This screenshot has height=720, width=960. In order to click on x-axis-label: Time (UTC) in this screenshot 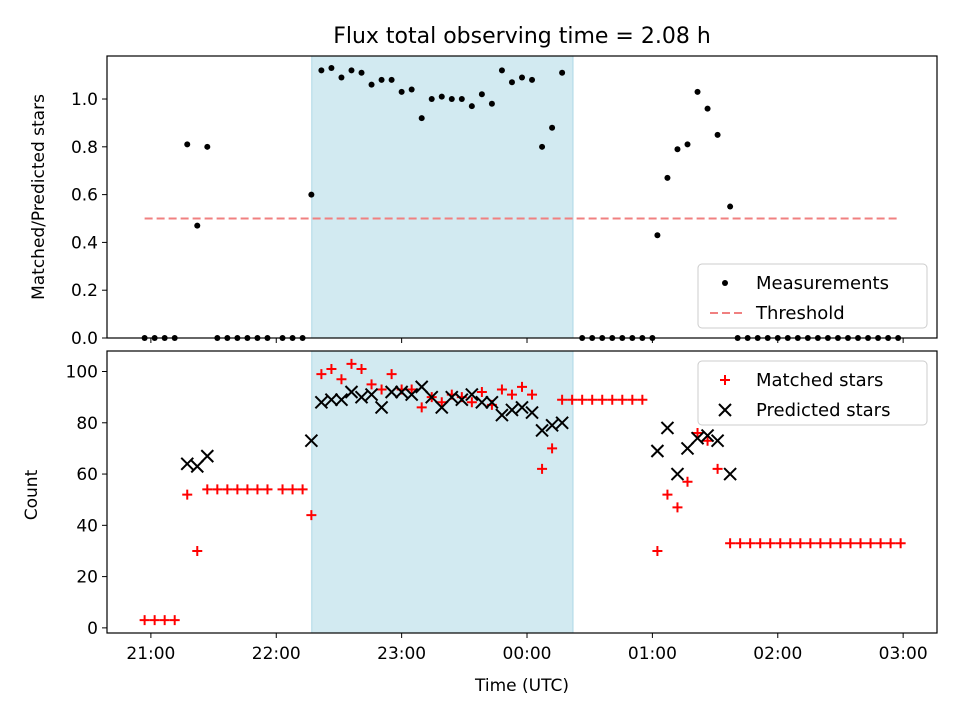, I will do `click(521, 686)`.